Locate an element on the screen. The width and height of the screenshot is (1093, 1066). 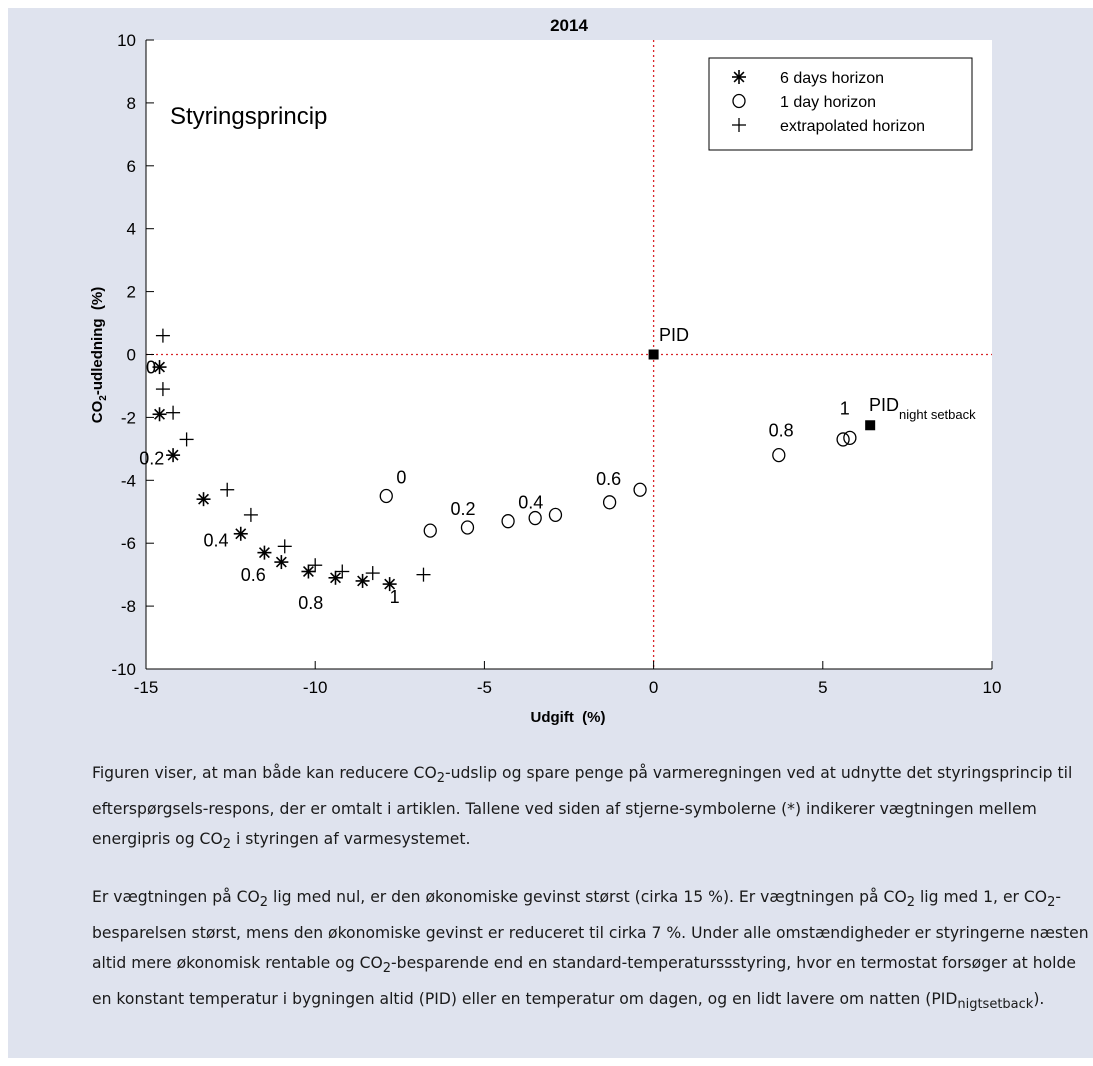
y-tick-label: 4 is located at coordinates (131, 229).